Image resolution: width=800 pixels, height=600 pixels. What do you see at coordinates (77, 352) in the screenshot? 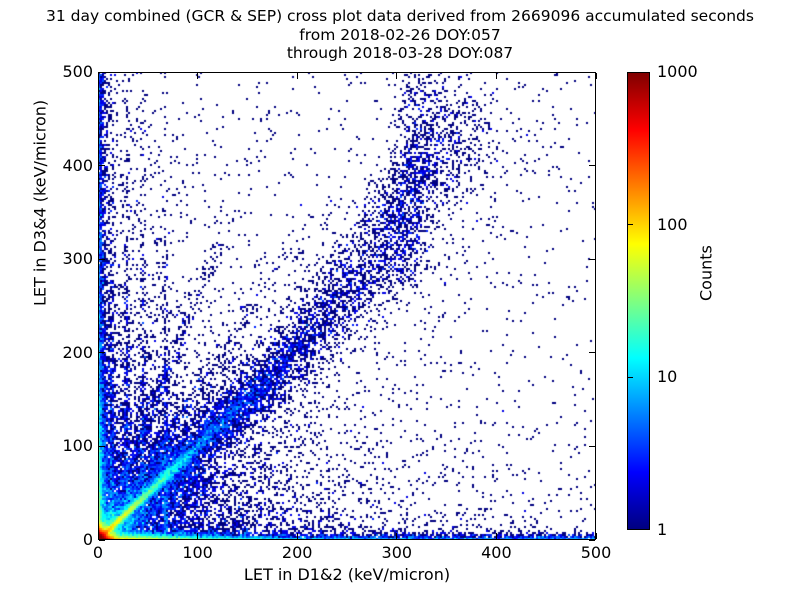
I see `y-tick-label: 200` at bounding box center [77, 352].